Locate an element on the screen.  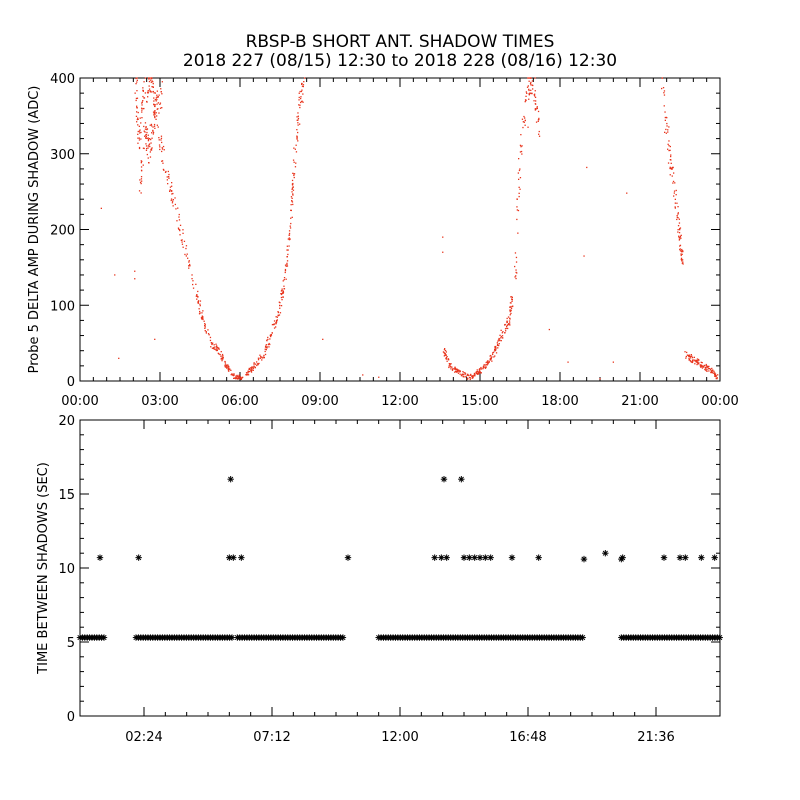
x-tick-label: 21:36 is located at coordinates (655, 737).